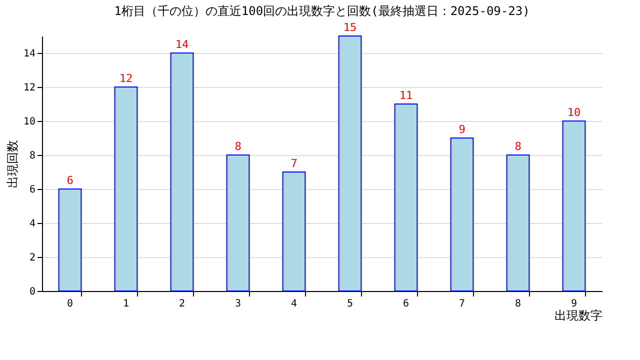 Image resolution: width=640 pixels, height=360 pixels. I want to click on x-tick-label: 1, so click(126, 304).